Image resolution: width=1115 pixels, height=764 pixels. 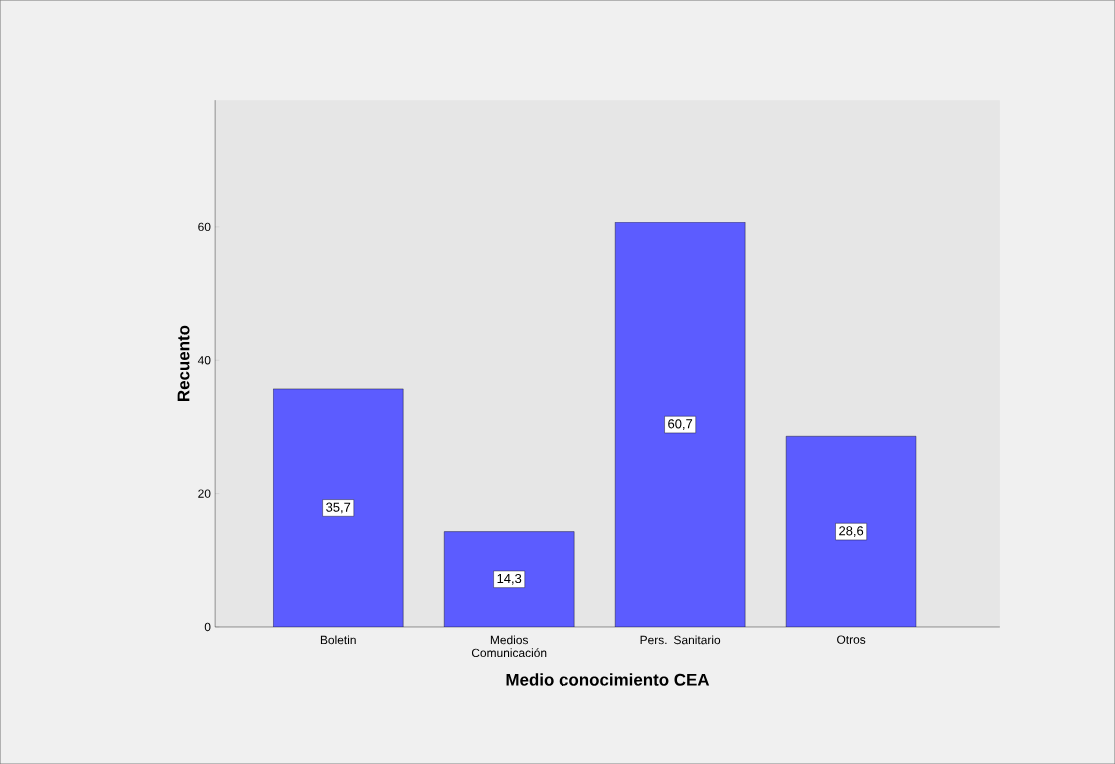 What do you see at coordinates (608, 679) in the screenshot?
I see `x-axis-title: Medio conocimiento CEA` at bounding box center [608, 679].